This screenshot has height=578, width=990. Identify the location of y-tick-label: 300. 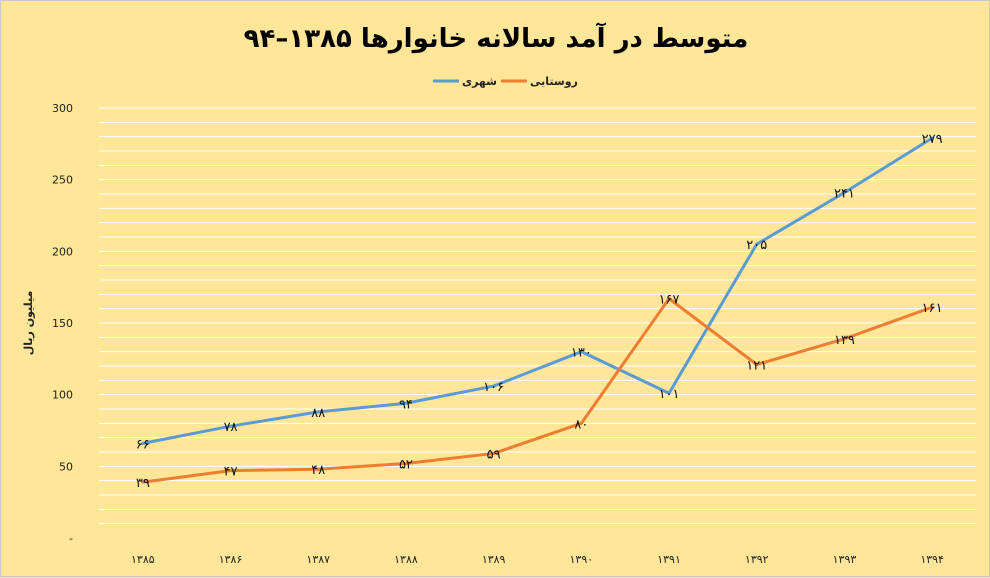
(62, 108).